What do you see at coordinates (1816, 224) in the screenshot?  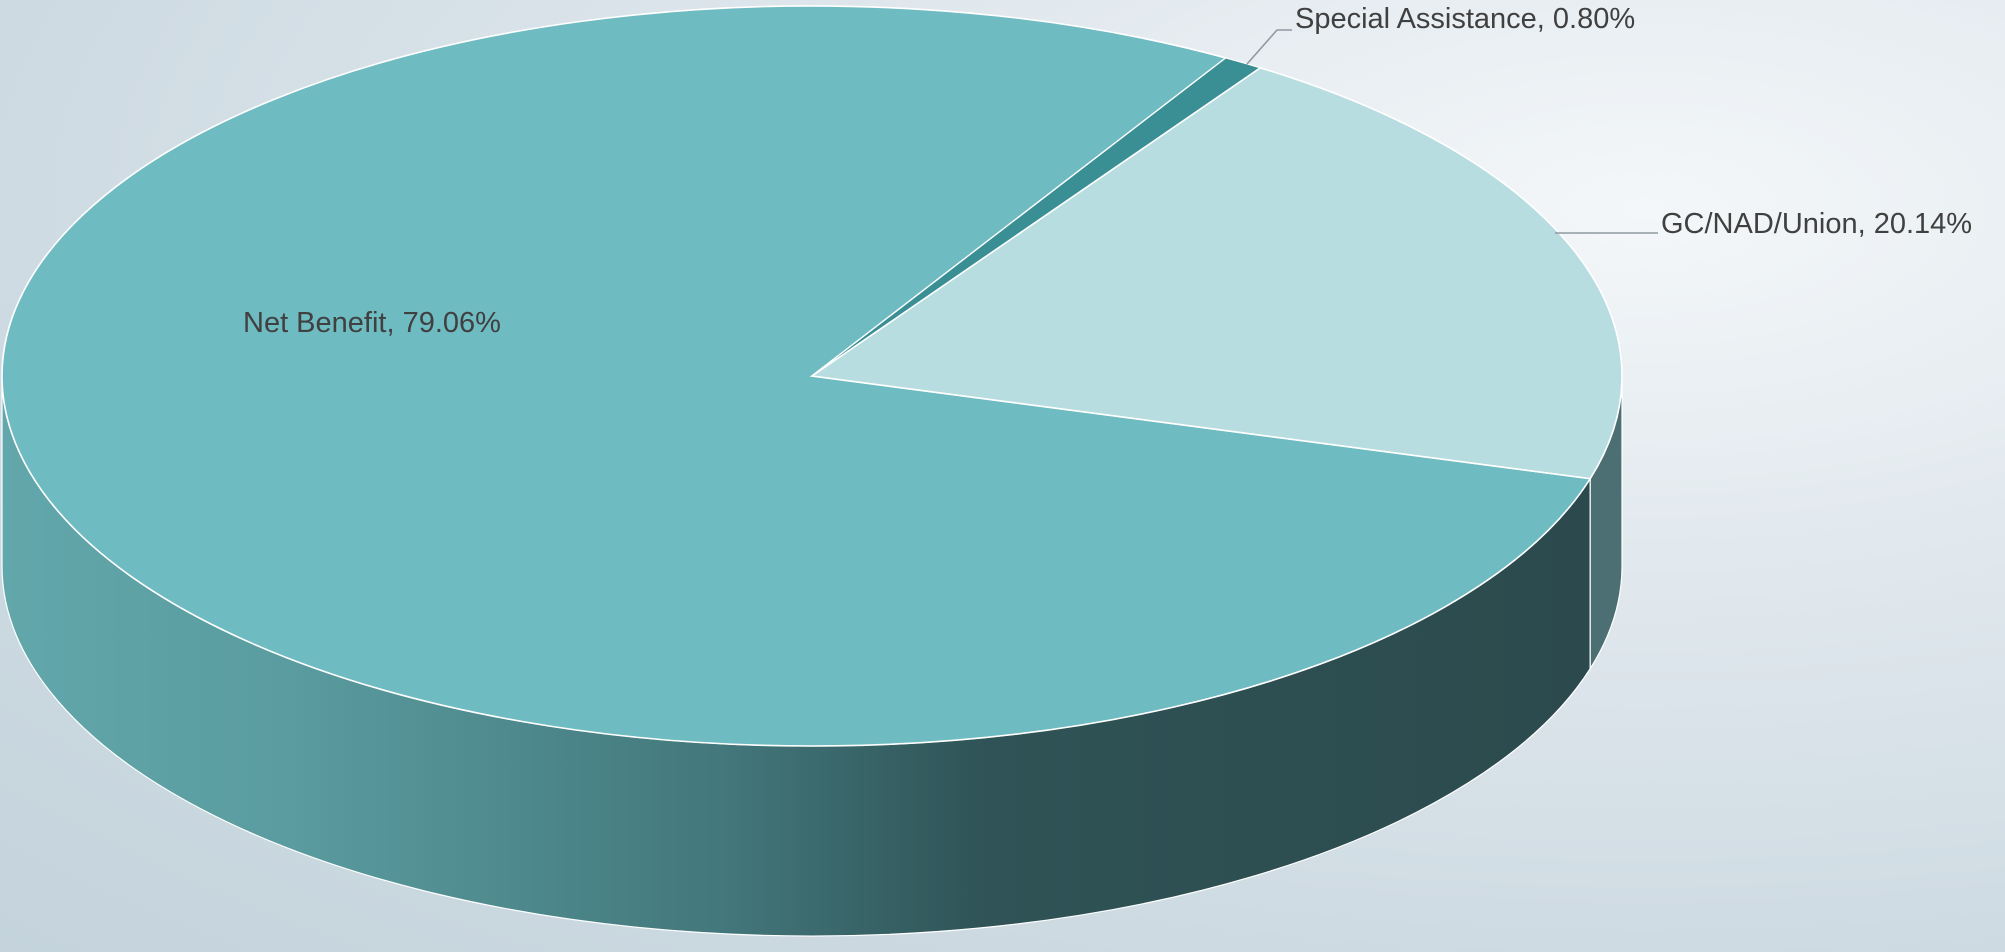 I see `label-gc-nad-union: GC/NAD/Union, 20.14%` at bounding box center [1816, 224].